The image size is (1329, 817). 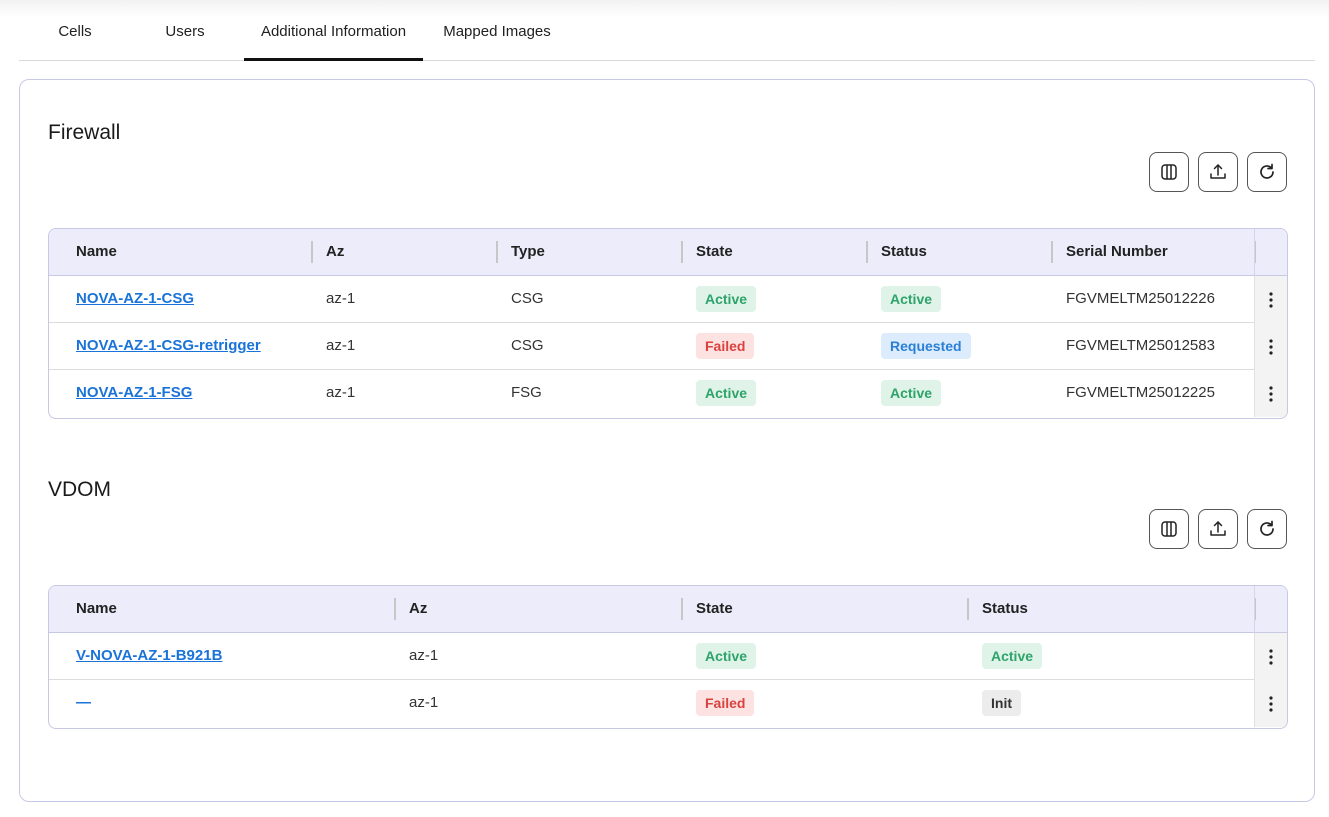 I want to click on vdom-name-link: V-NOVA-AZ-1-B921B, so click(x=149, y=655).